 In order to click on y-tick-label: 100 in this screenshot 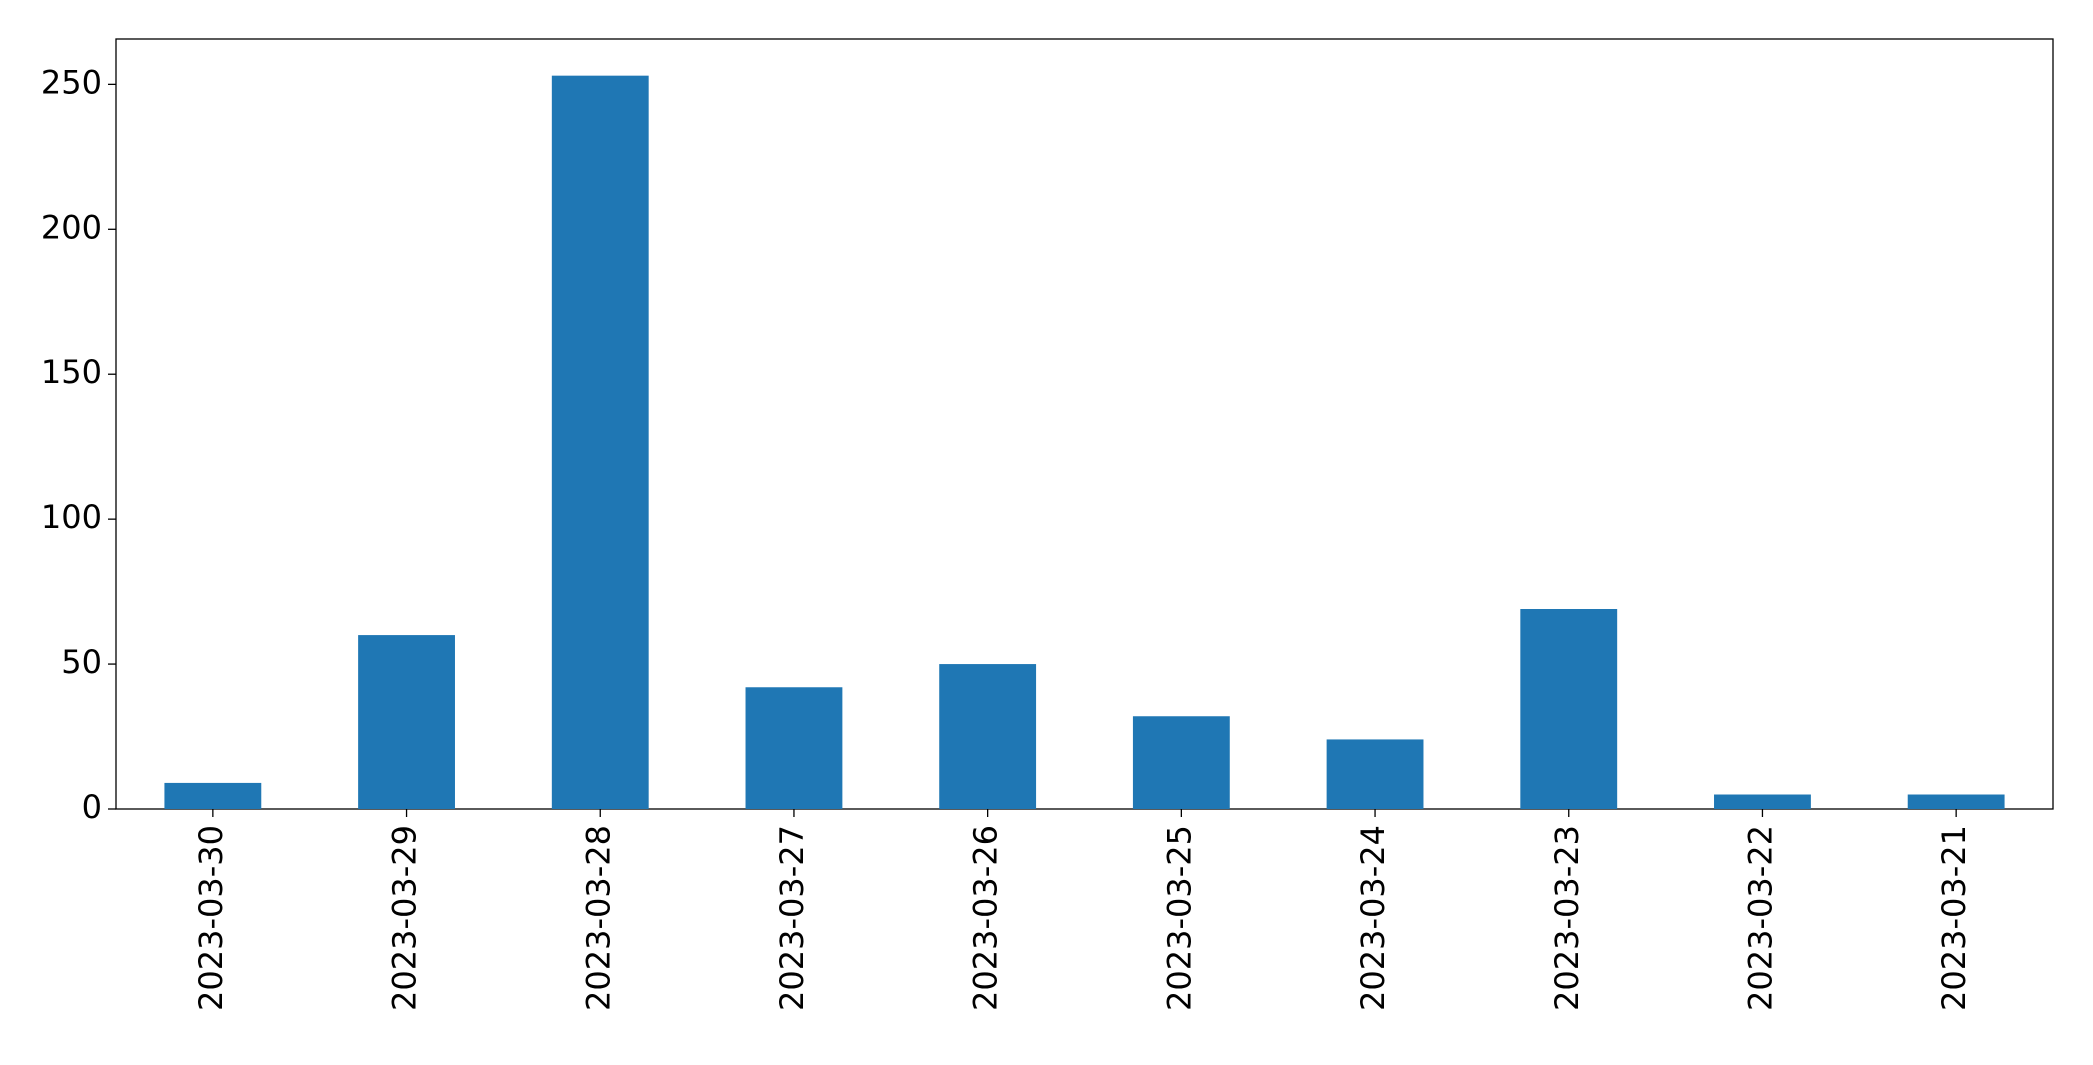, I will do `click(71, 517)`.